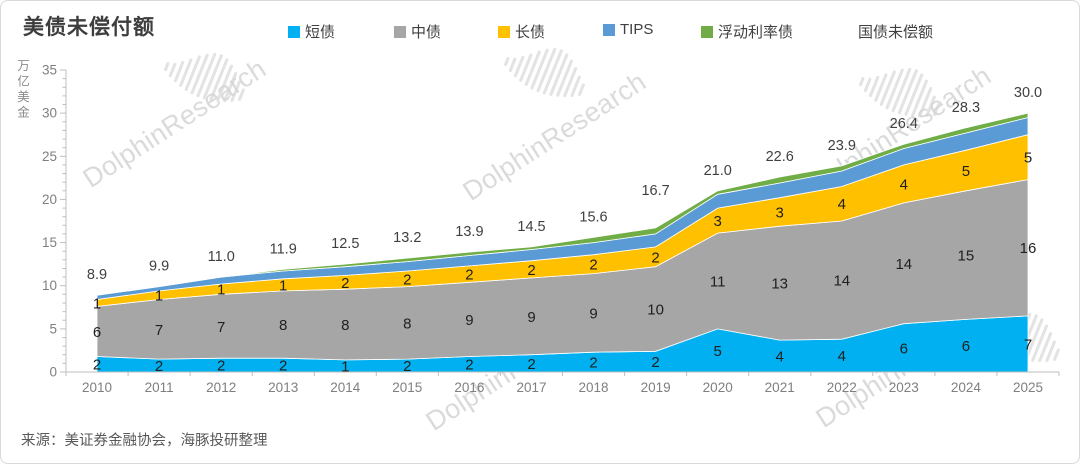  What do you see at coordinates (656, 387) in the screenshot?
I see `svg-text: 2019` at bounding box center [656, 387].